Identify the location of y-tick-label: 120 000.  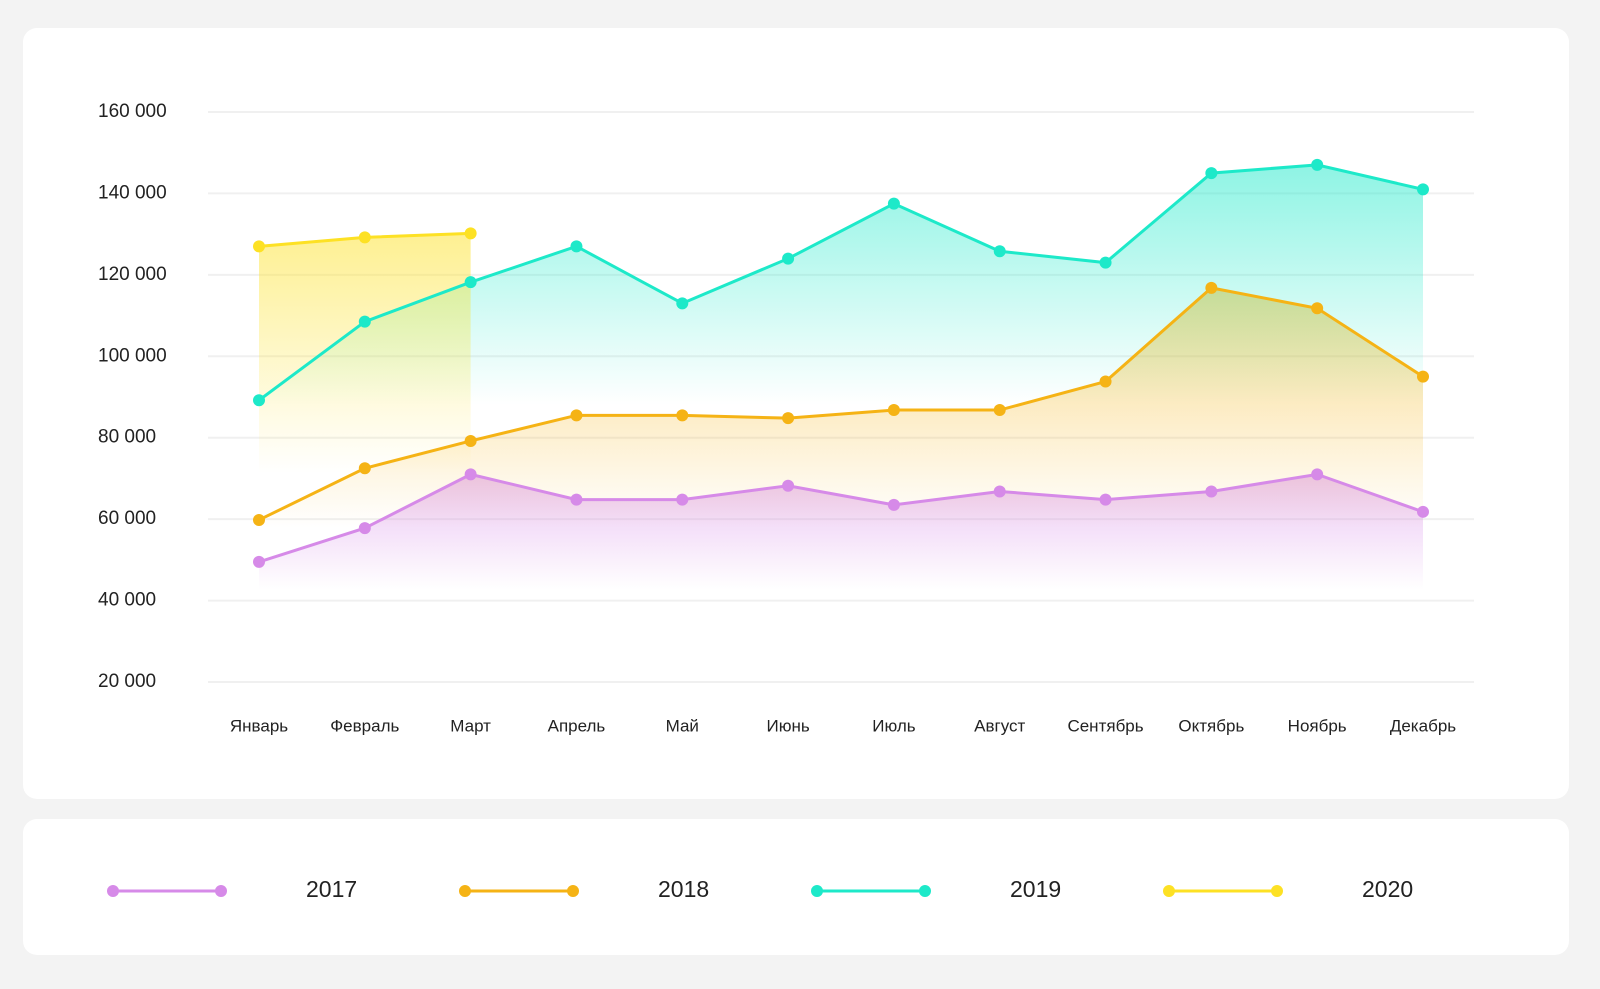
(132, 274).